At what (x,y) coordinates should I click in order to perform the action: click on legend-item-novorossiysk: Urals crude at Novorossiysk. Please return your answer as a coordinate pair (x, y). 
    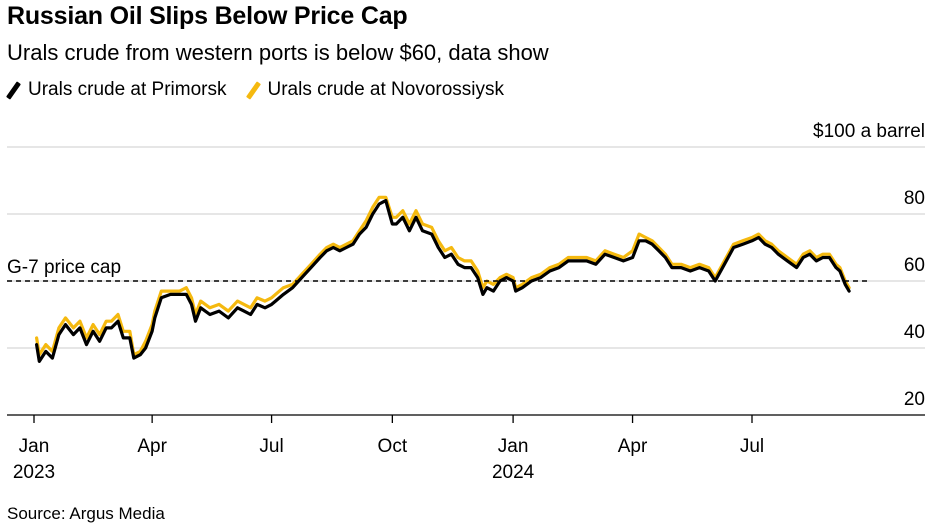
    Looking at the image, I should click on (375, 90).